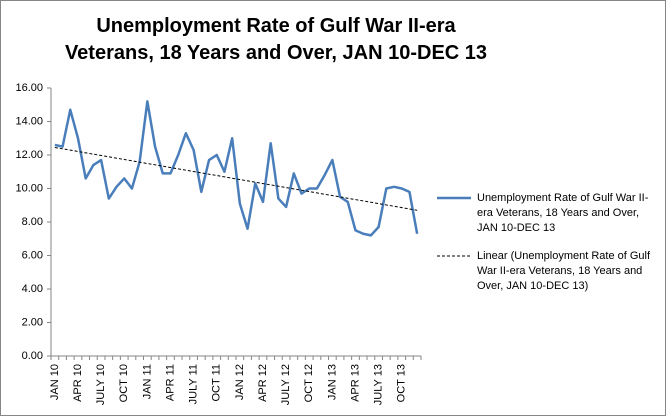  Describe the element at coordinates (101, 384) in the screenshot. I see `x-tick-label: JULY 10` at that location.